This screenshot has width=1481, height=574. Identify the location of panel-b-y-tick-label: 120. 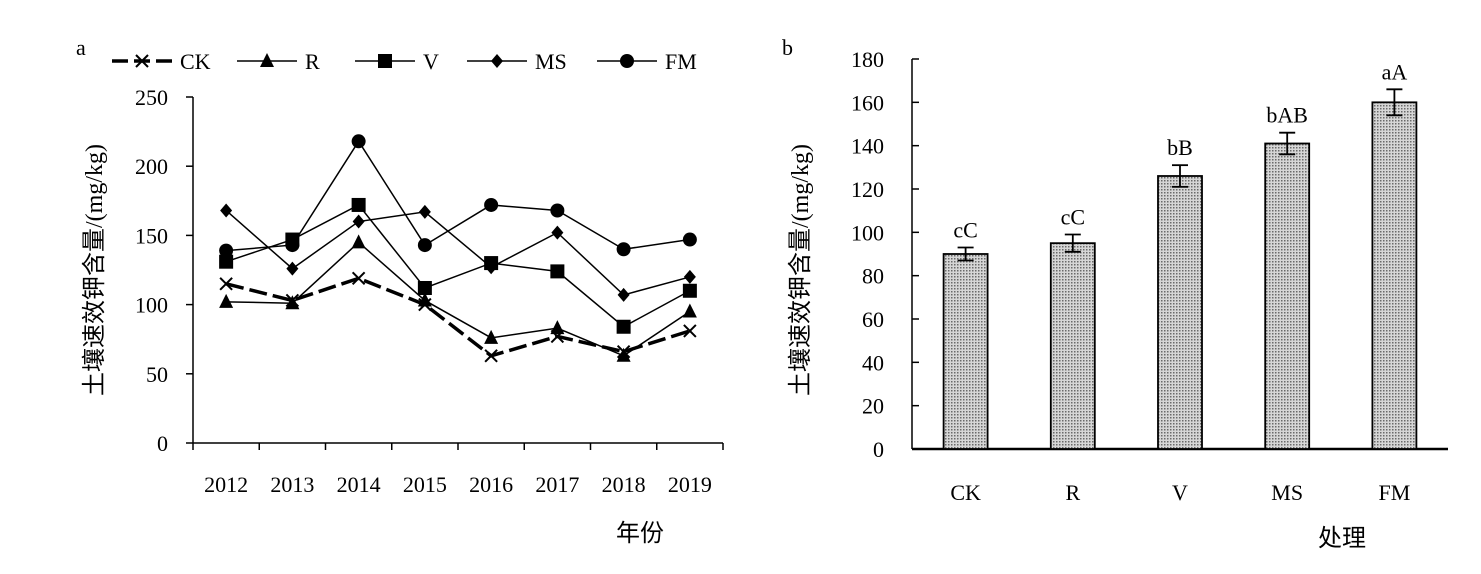
(867, 189).